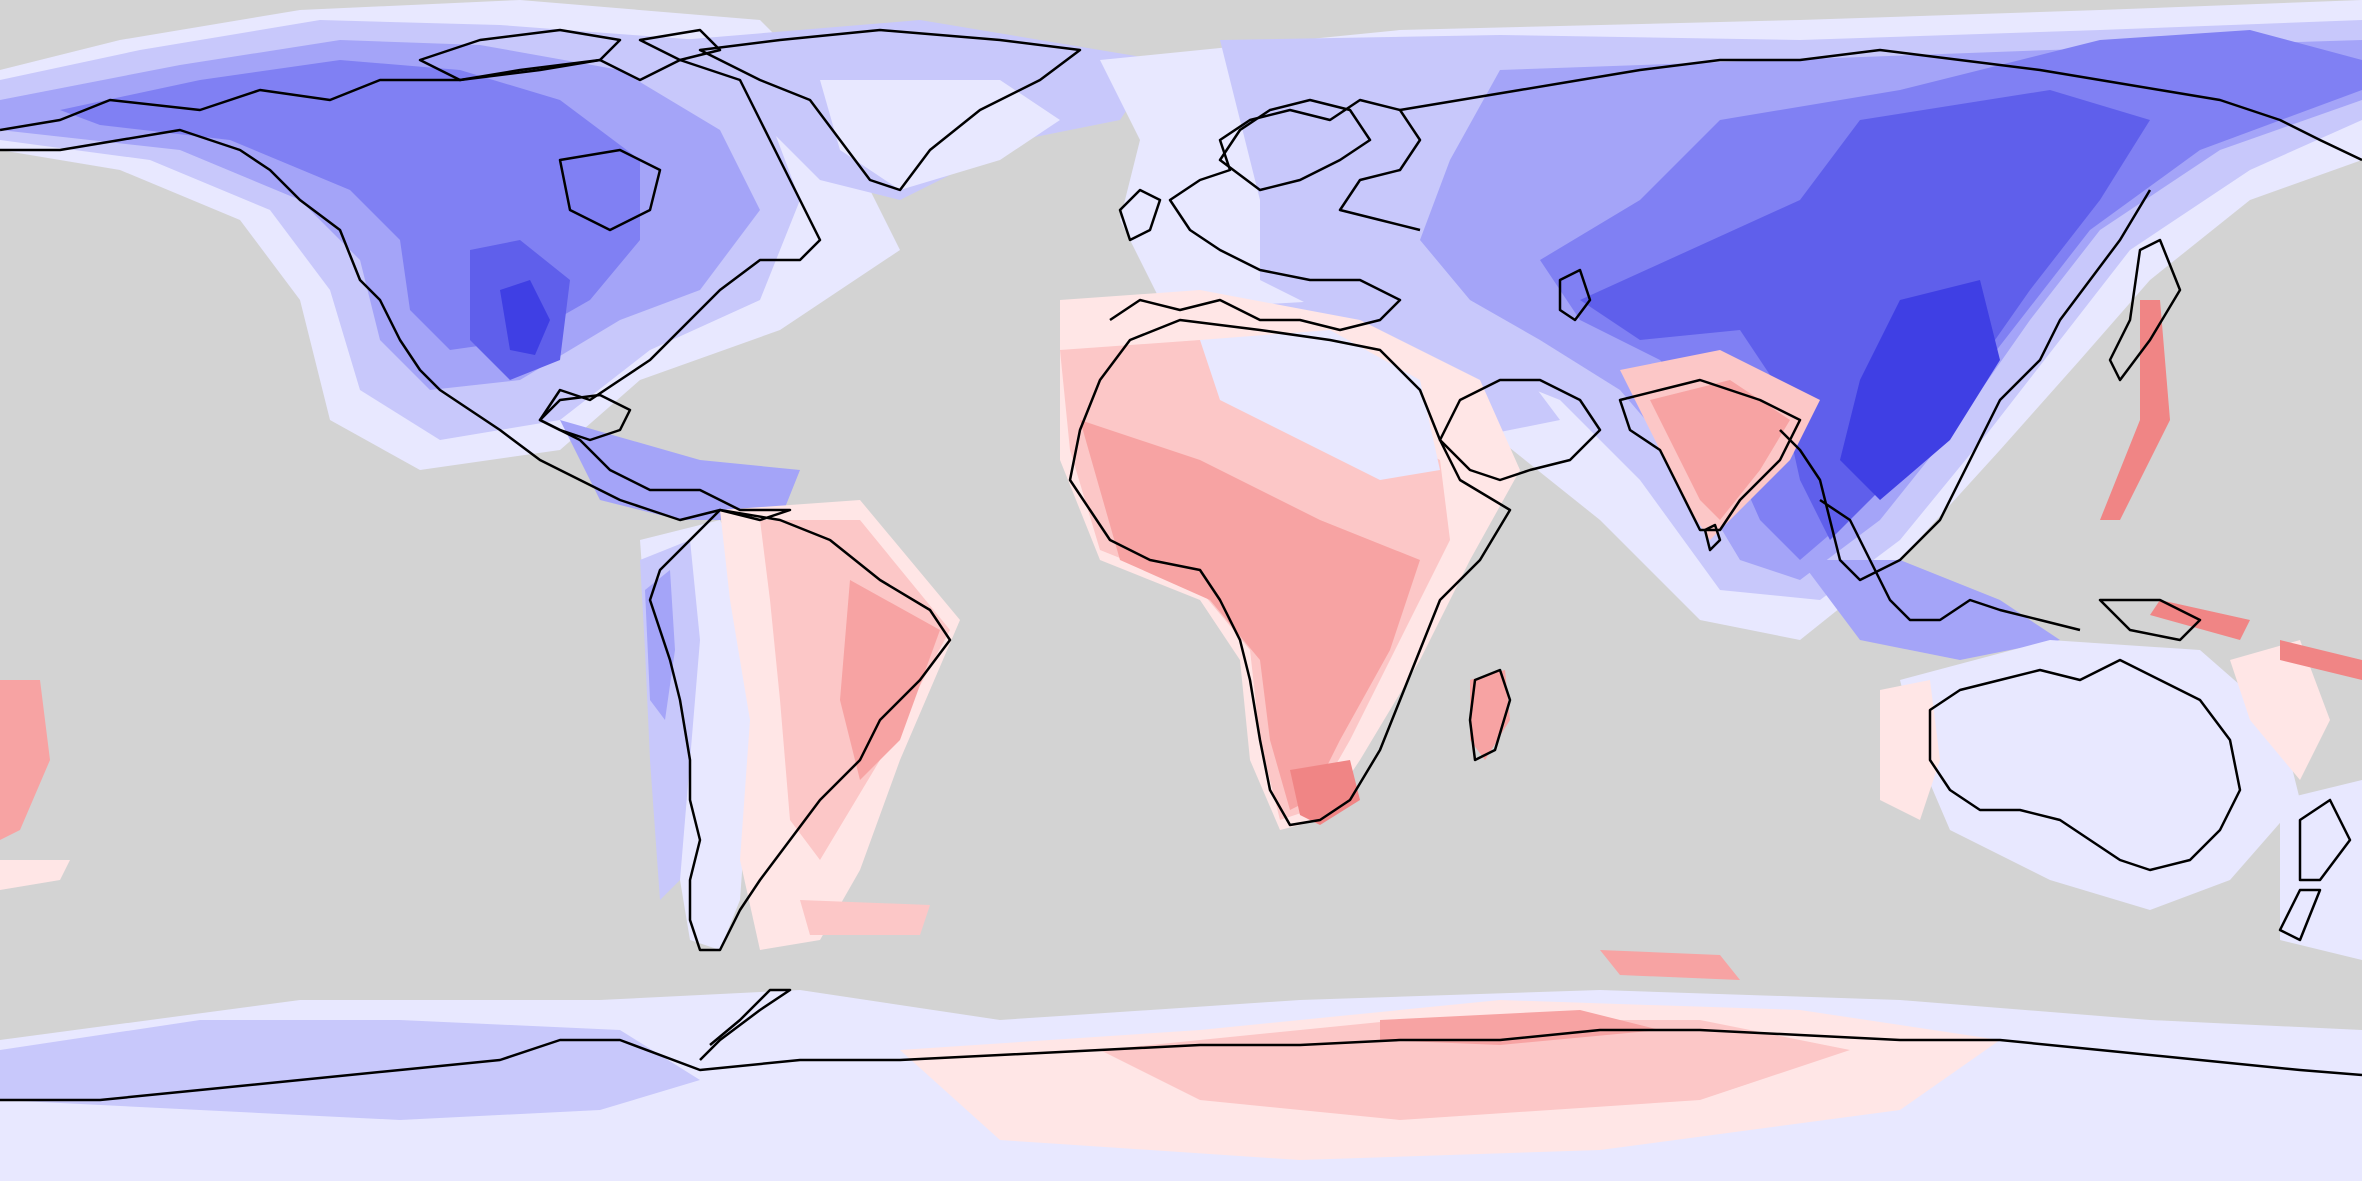 The image size is (2362, 1181). I want to click on coast-india, so click(1710, 455).